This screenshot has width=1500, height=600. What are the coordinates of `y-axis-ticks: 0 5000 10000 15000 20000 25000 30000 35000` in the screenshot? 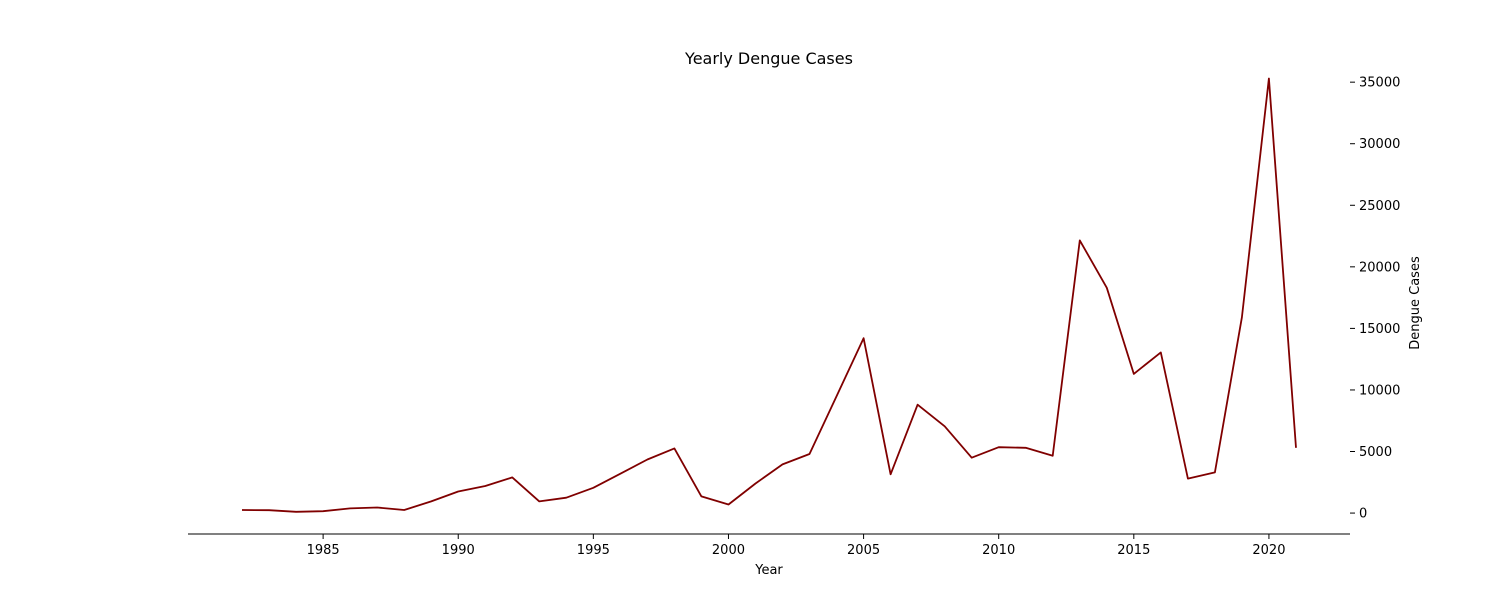 It's located at (1375, 299).